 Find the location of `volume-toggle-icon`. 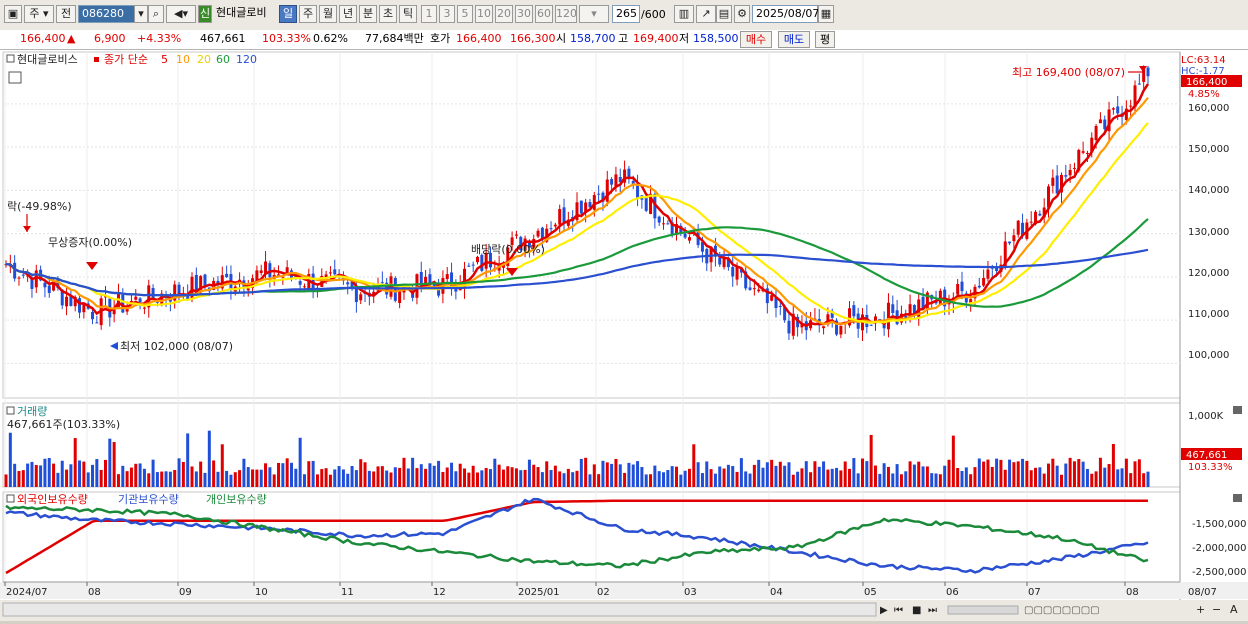

volume-toggle-icon is located at coordinates (10, 410).